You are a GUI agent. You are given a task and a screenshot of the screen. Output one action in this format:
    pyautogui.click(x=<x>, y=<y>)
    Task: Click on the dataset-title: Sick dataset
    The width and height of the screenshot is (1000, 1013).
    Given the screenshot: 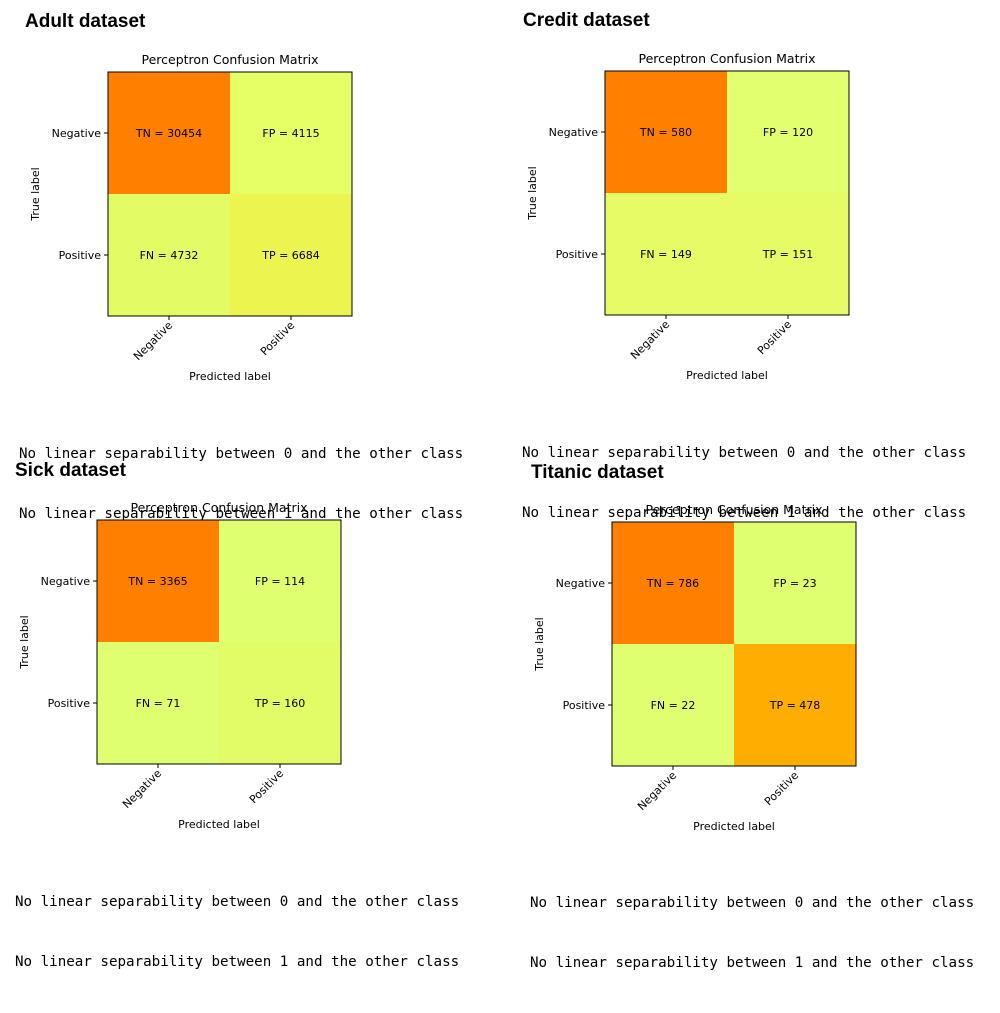 What is the action you would take?
    pyautogui.click(x=70, y=470)
    